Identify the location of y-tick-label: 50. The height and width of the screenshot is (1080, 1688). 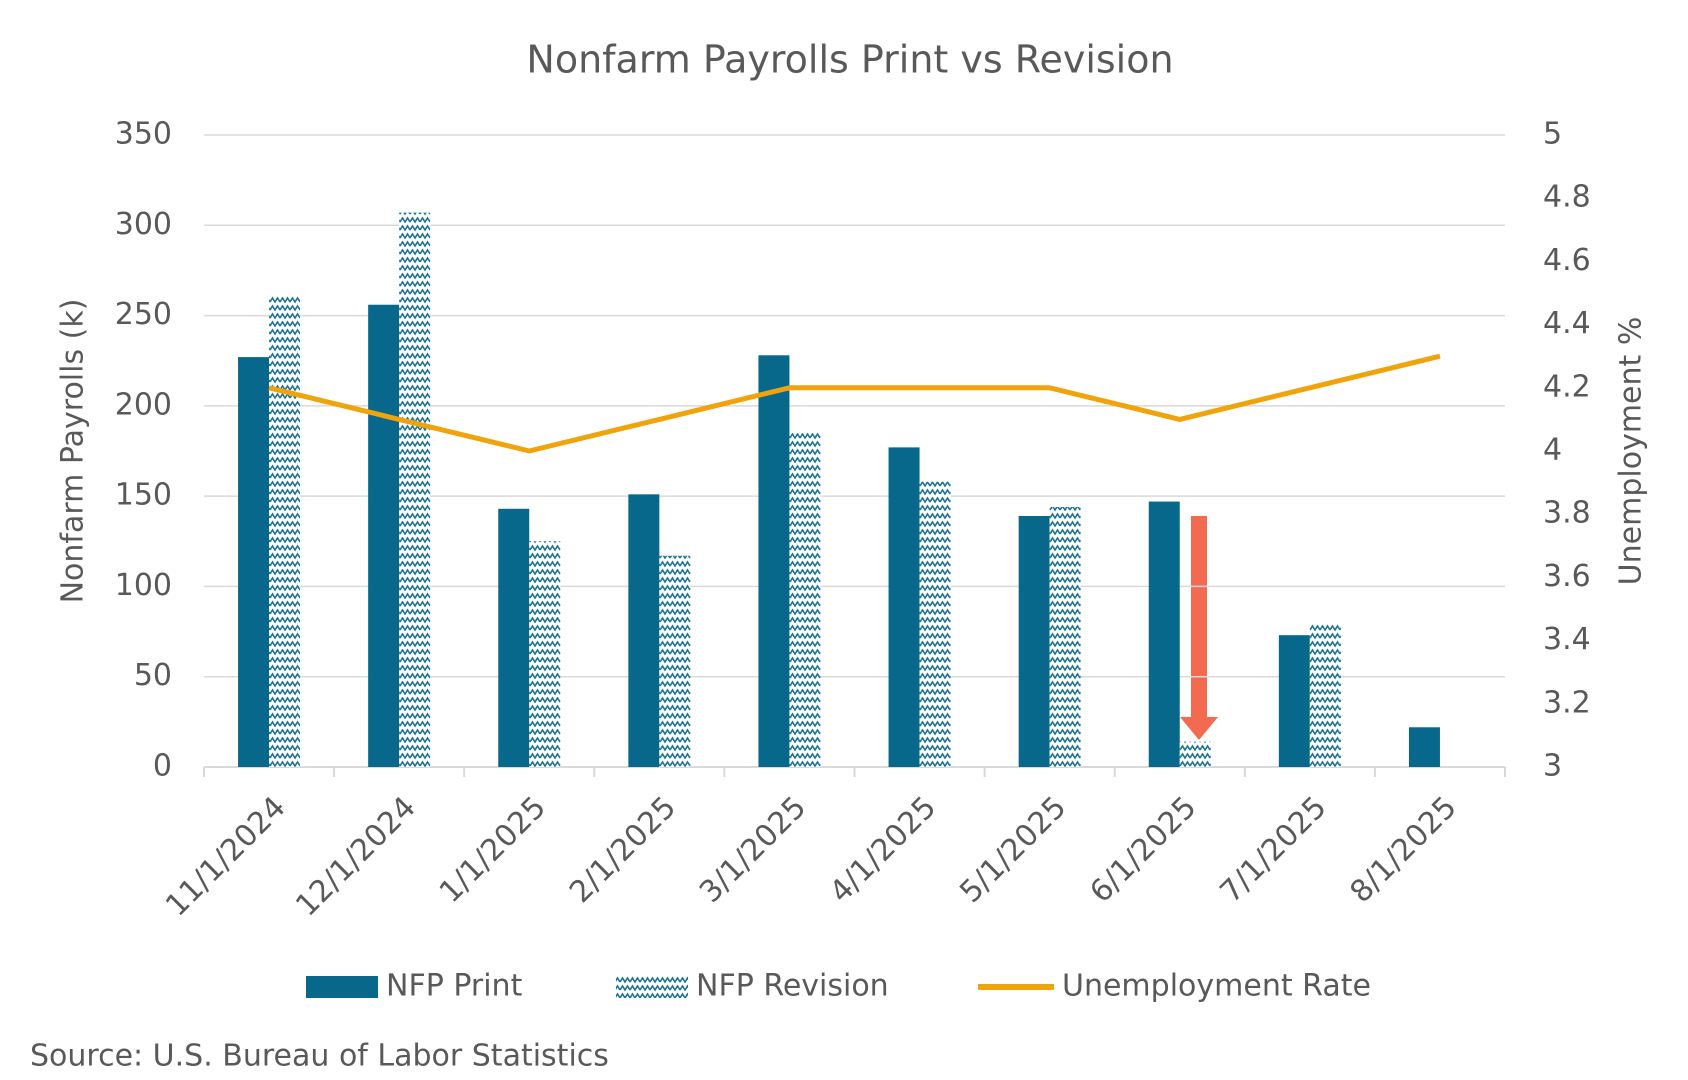
(153, 675).